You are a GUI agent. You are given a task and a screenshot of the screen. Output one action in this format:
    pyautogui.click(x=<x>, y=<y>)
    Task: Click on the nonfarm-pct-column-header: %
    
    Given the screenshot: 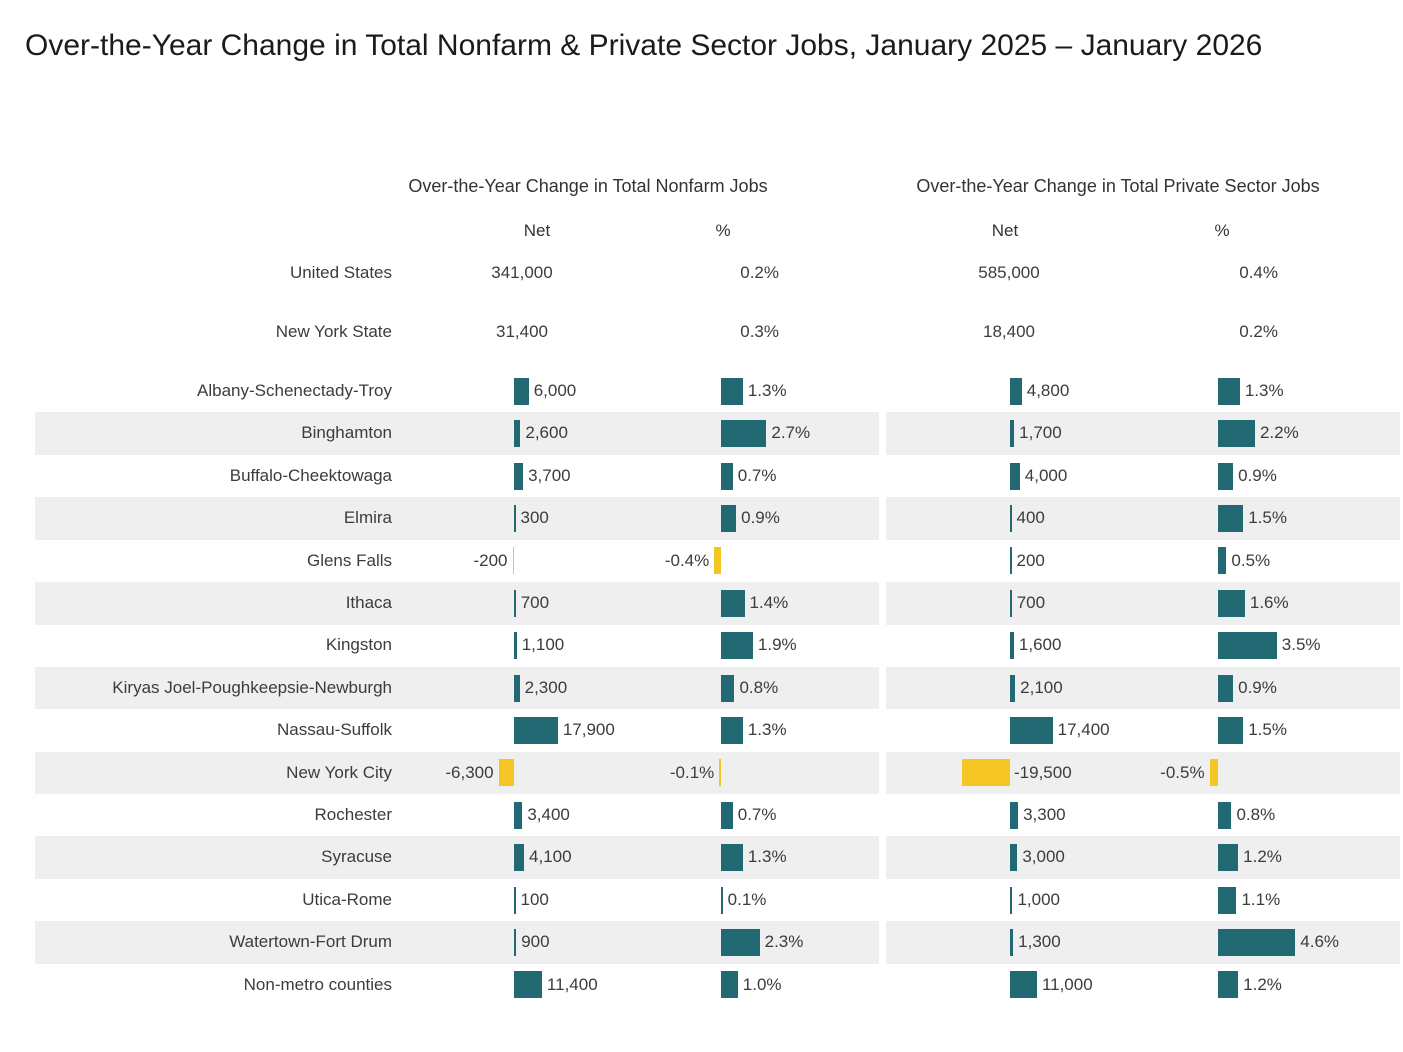 What is the action you would take?
    pyautogui.click(x=723, y=230)
    